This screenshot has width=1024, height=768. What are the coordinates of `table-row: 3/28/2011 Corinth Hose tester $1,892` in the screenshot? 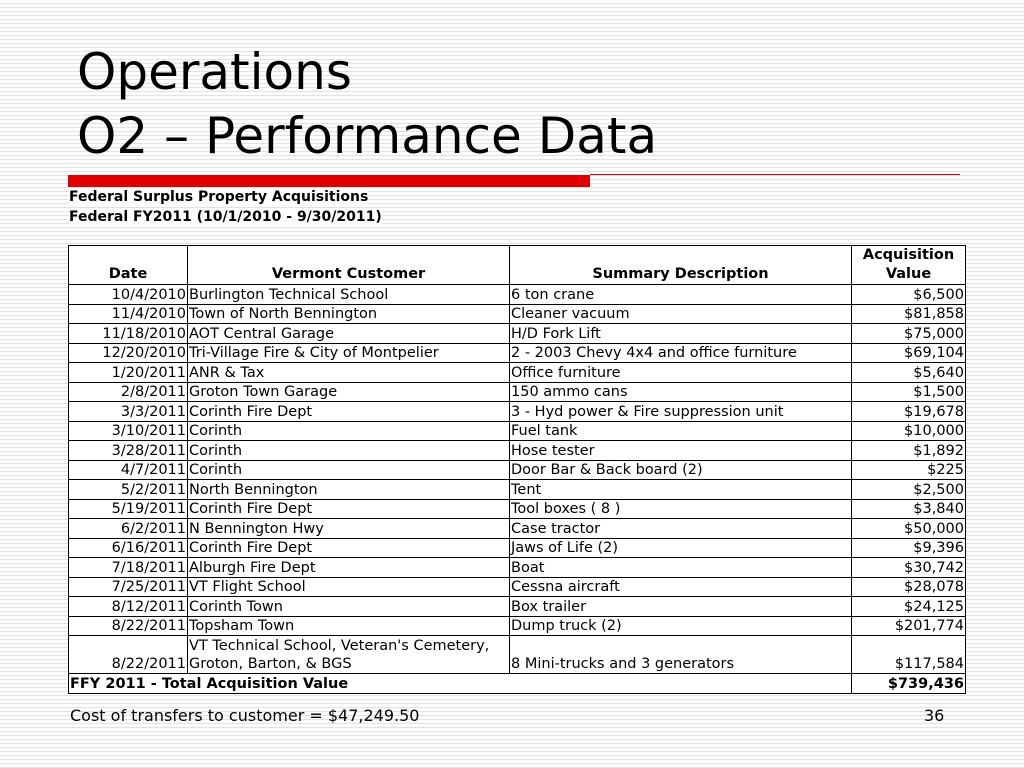 It's located at (517, 450).